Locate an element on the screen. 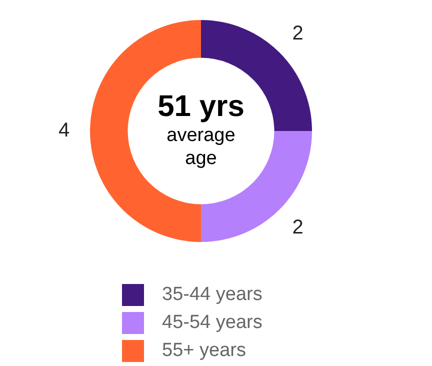  legend-label: 45-54 years is located at coordinates (212, 323).